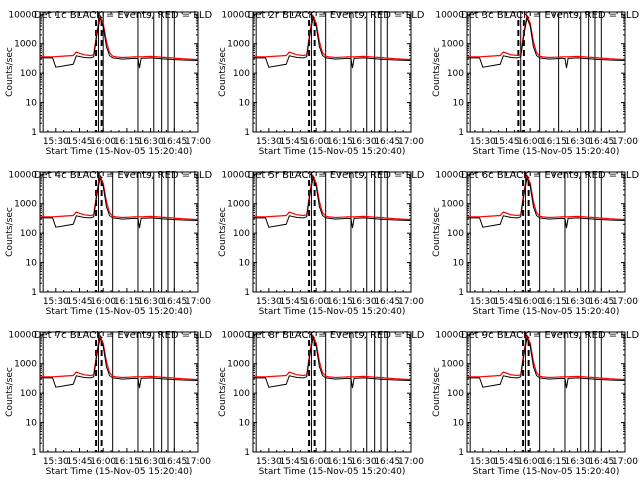 The height and width of the screenshot is (480, 640). Describe the element at coordinates (336, 175) in the screenshot. I see `panel-title: Det 5r BLACK = Events, RED = LLD` at that location.